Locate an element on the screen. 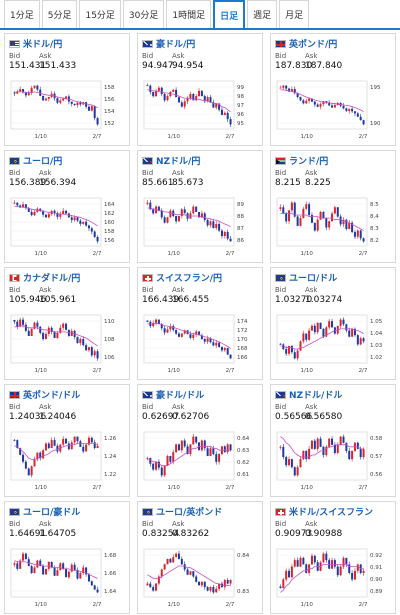 The width and height of the screenshot is (400, 615). y-tick-label: 95 is located at coordinates (240, 124).